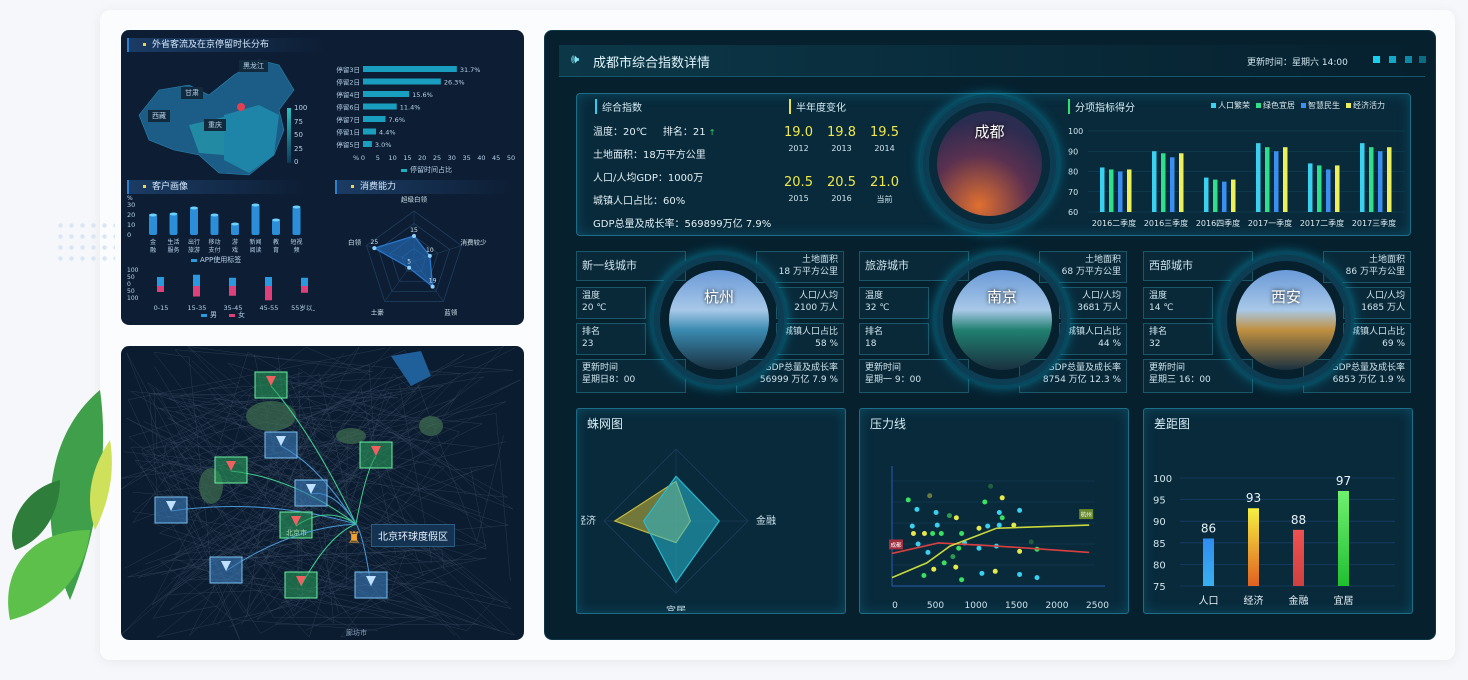 Image resolution: width=1468 pixels, height=680 pixels. What do you see at coordinates (410, 108) in the screenshot?
I see `stay-value-label: 11.4%` at bounding box center [410, 108].